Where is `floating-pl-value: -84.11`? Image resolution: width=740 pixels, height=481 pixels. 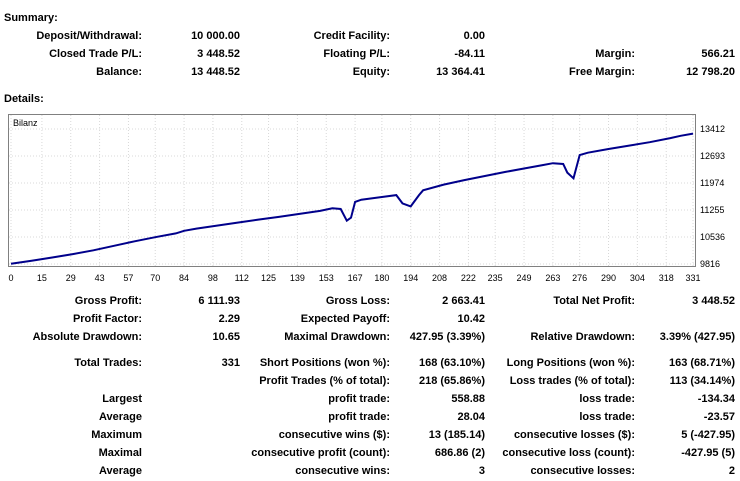 floating-pl-value: -84.11 is located at coordinates (469, 54).